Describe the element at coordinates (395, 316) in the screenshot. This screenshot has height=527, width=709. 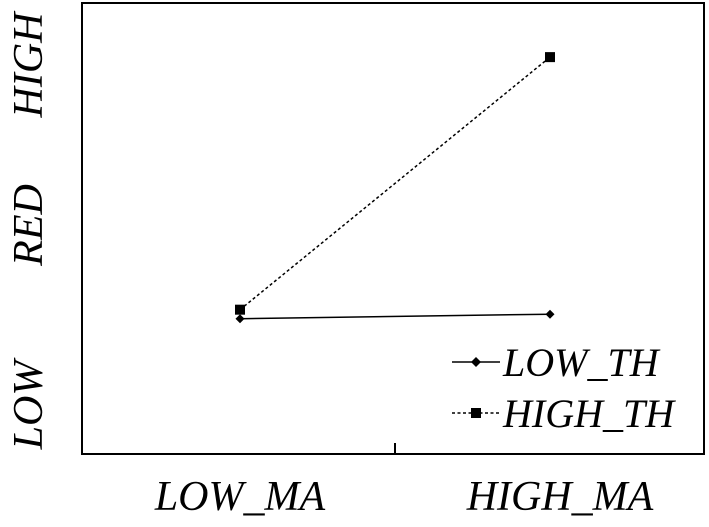
I see `series-line-low-th` at that location.